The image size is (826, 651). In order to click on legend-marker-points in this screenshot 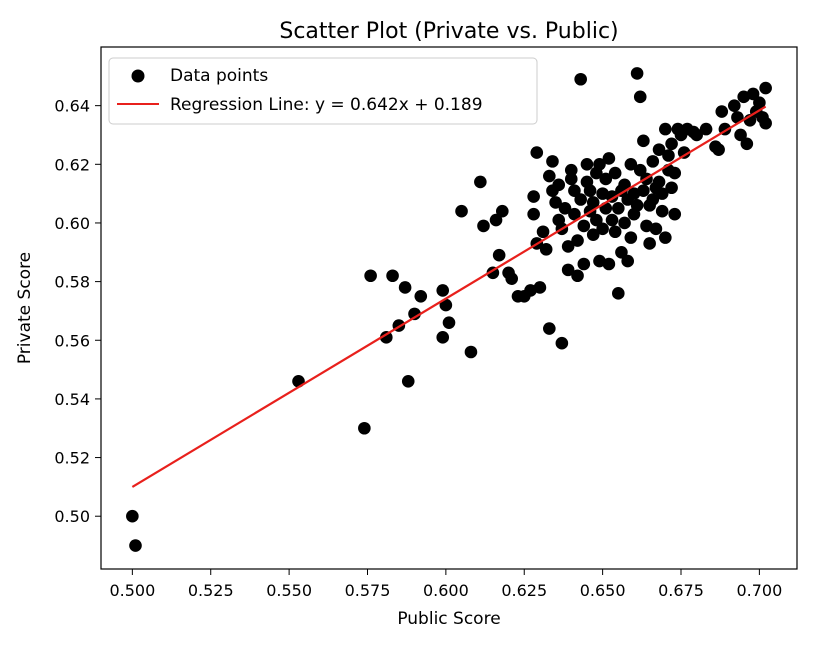, I will do `click(138, 76)`.